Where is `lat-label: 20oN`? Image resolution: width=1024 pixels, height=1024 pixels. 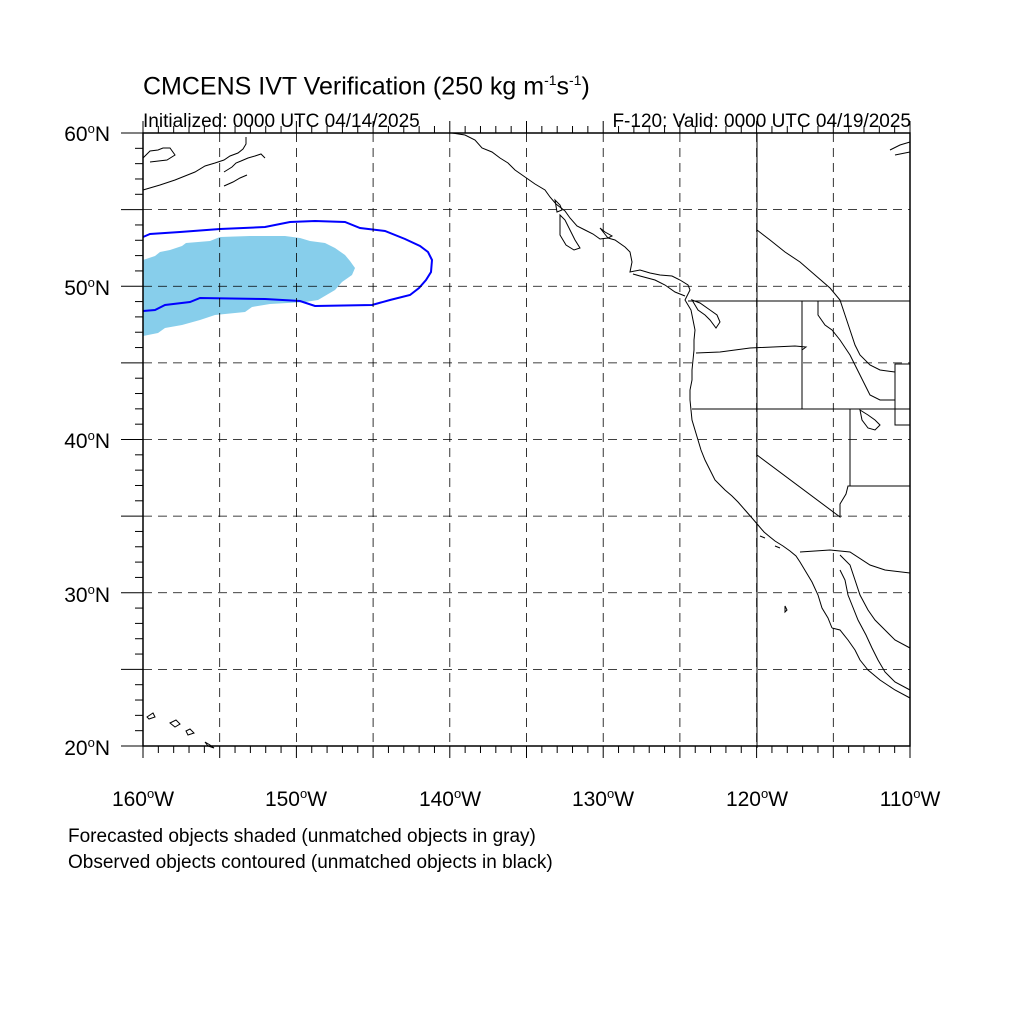 lat-label: 20oN is located at coordinates (87, 747).